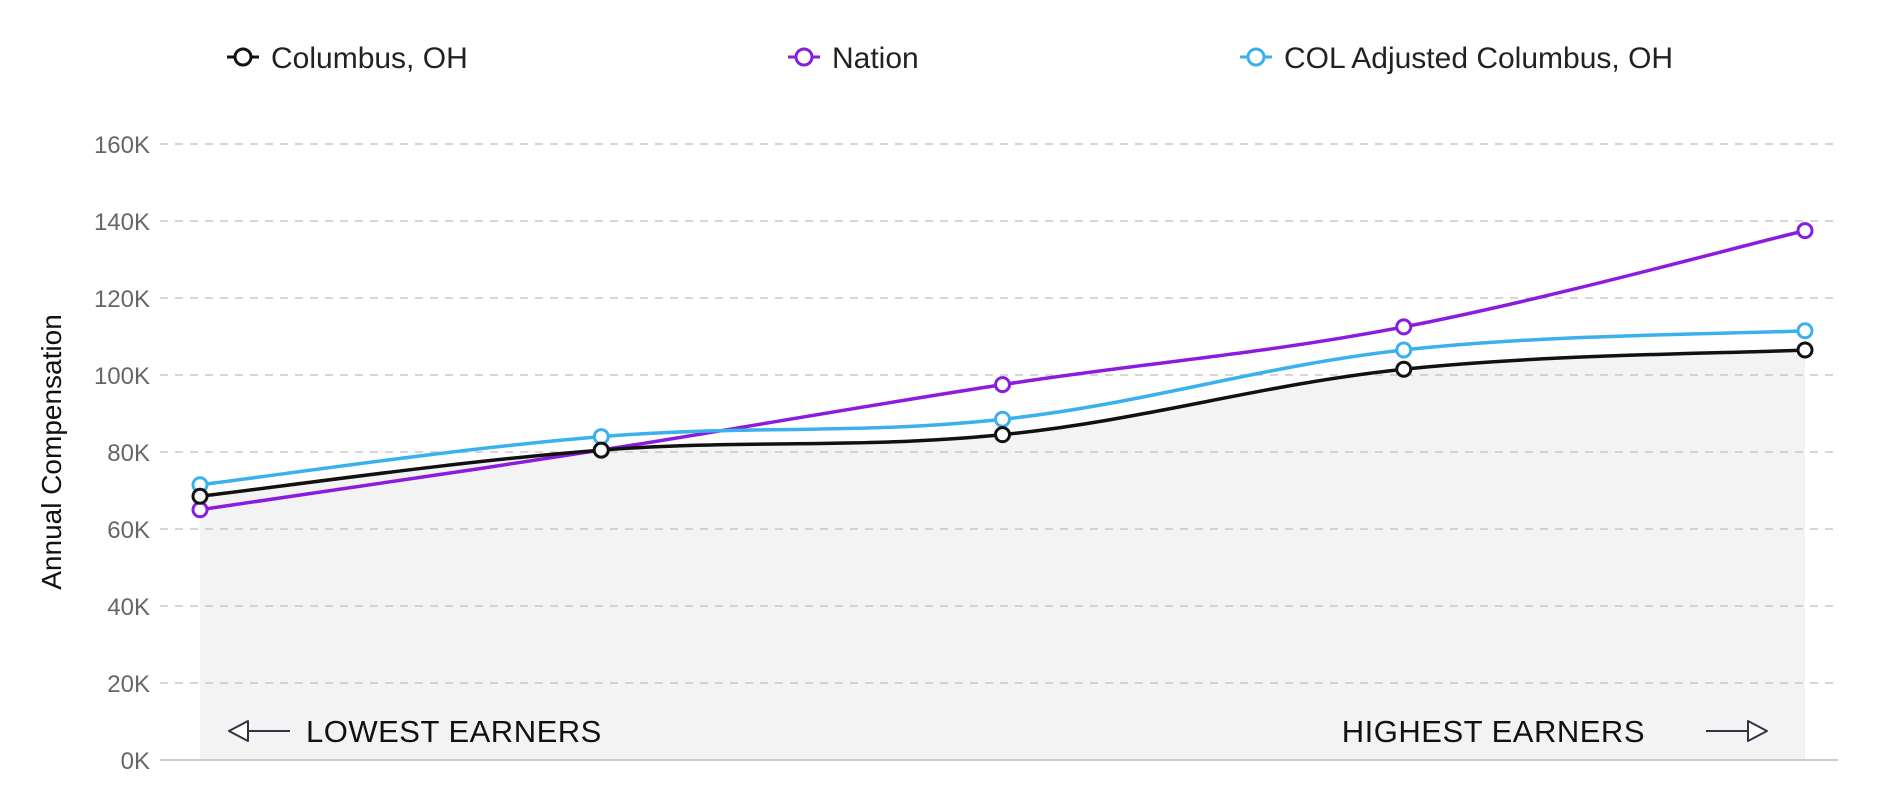 The height and width of the screenshot is (800, 1882). Describe the element at coordinates (128, 453) in the screenshot. I see `y-tick-label: 80K` at that location.